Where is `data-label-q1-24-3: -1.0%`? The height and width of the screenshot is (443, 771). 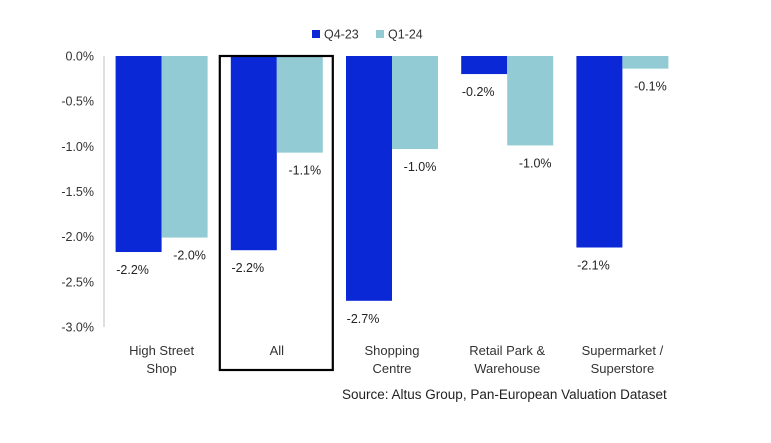 data-label-q1-24-3: -1.0% is located at coordinates (535, 163).